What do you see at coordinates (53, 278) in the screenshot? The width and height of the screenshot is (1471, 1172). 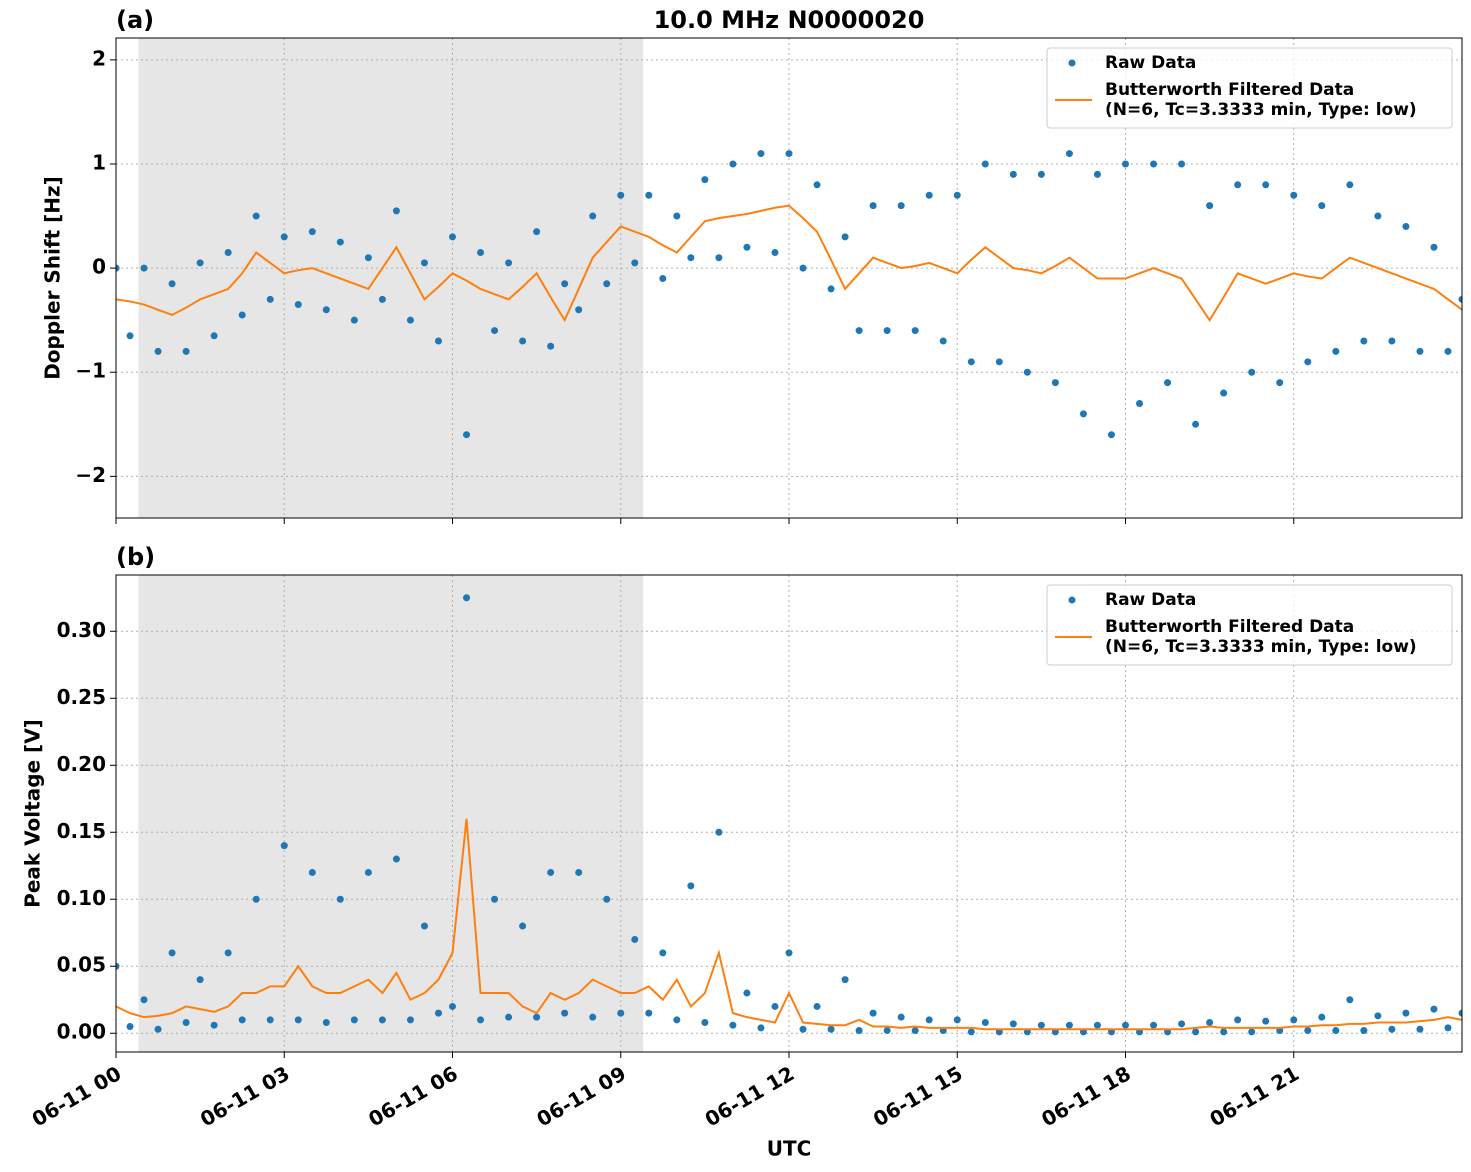 I see `y-axis-label: Doppler Shift [Hz]` at bounding box center [53, 278].